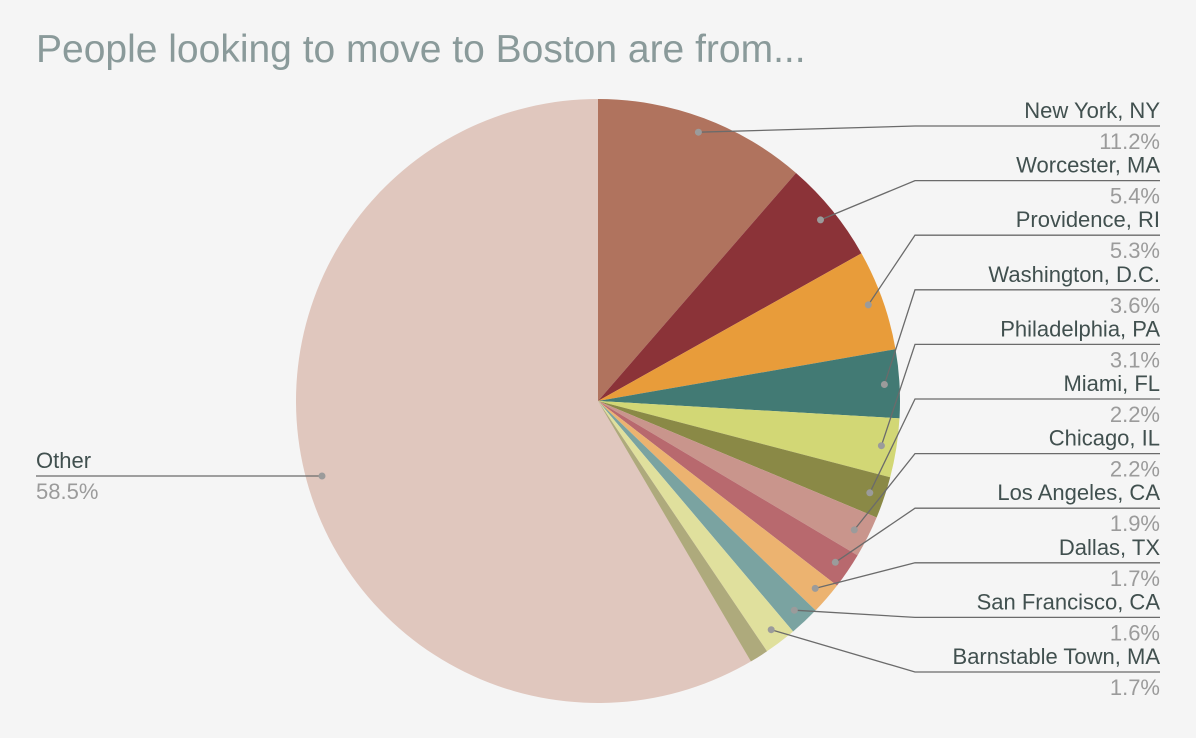 The width and height of the screenshot is (1196, 738). I want to click on label-miami-fl: Miami, FL, so click(1111, 383).